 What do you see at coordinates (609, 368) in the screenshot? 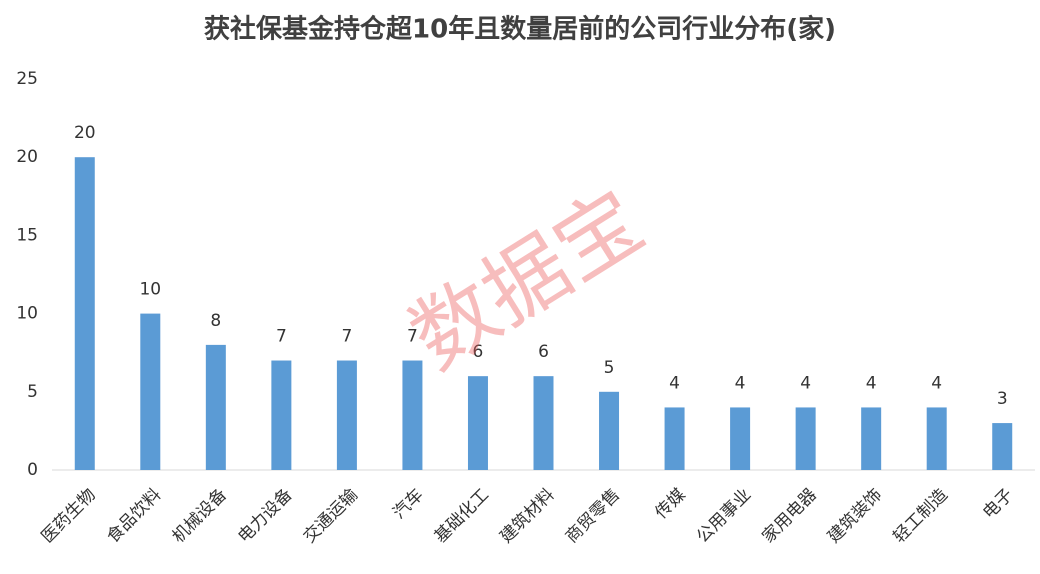
I see `data-label: 5` at bounding box center [609, 368].